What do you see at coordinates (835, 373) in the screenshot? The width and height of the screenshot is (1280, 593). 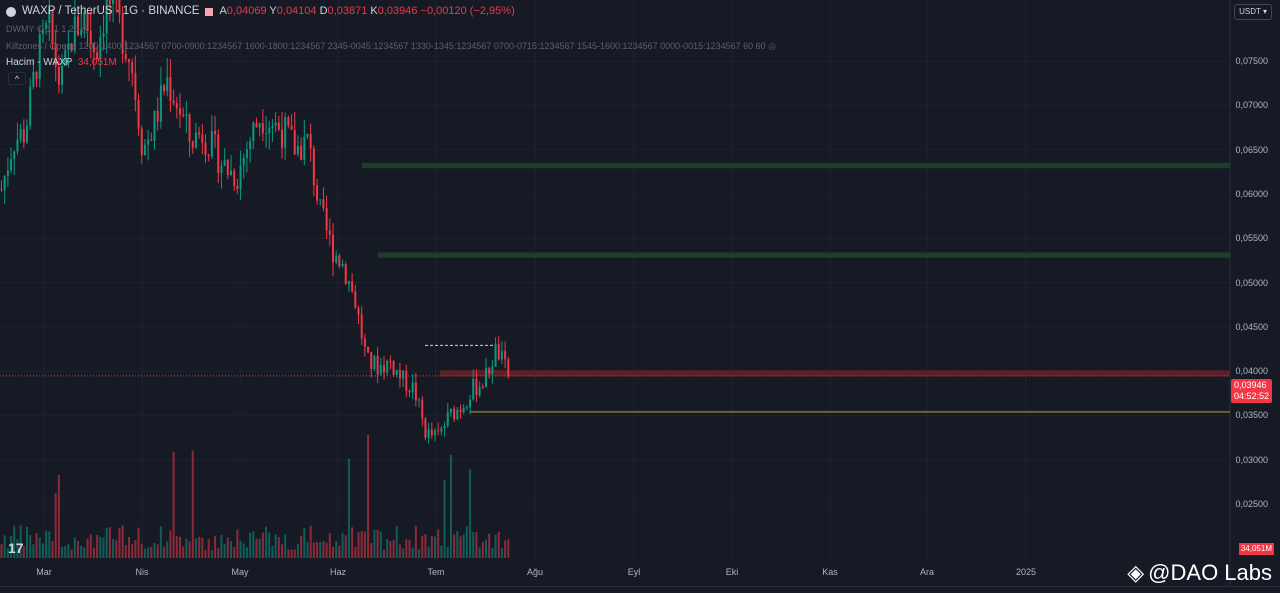 I see `zone-resistance` at bounding box center [835, 373].